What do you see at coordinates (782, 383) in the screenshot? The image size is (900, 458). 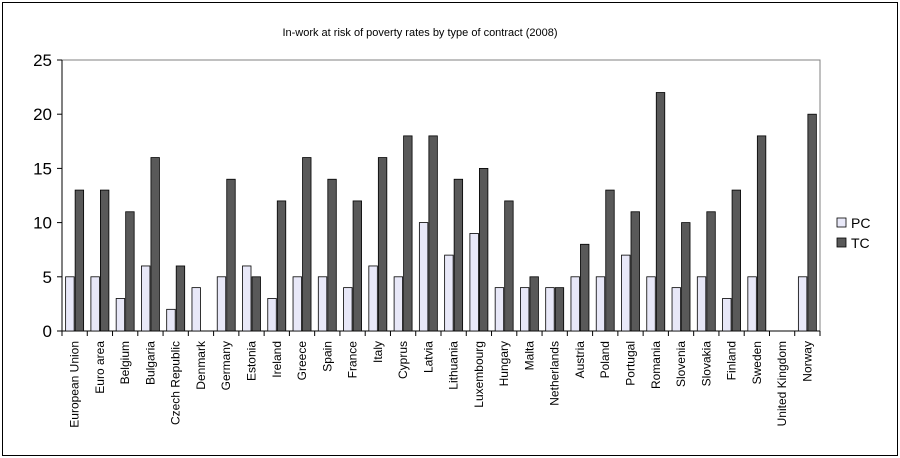 I see `x-tick-label: United Kingdom` at bounding box center [782, 383].